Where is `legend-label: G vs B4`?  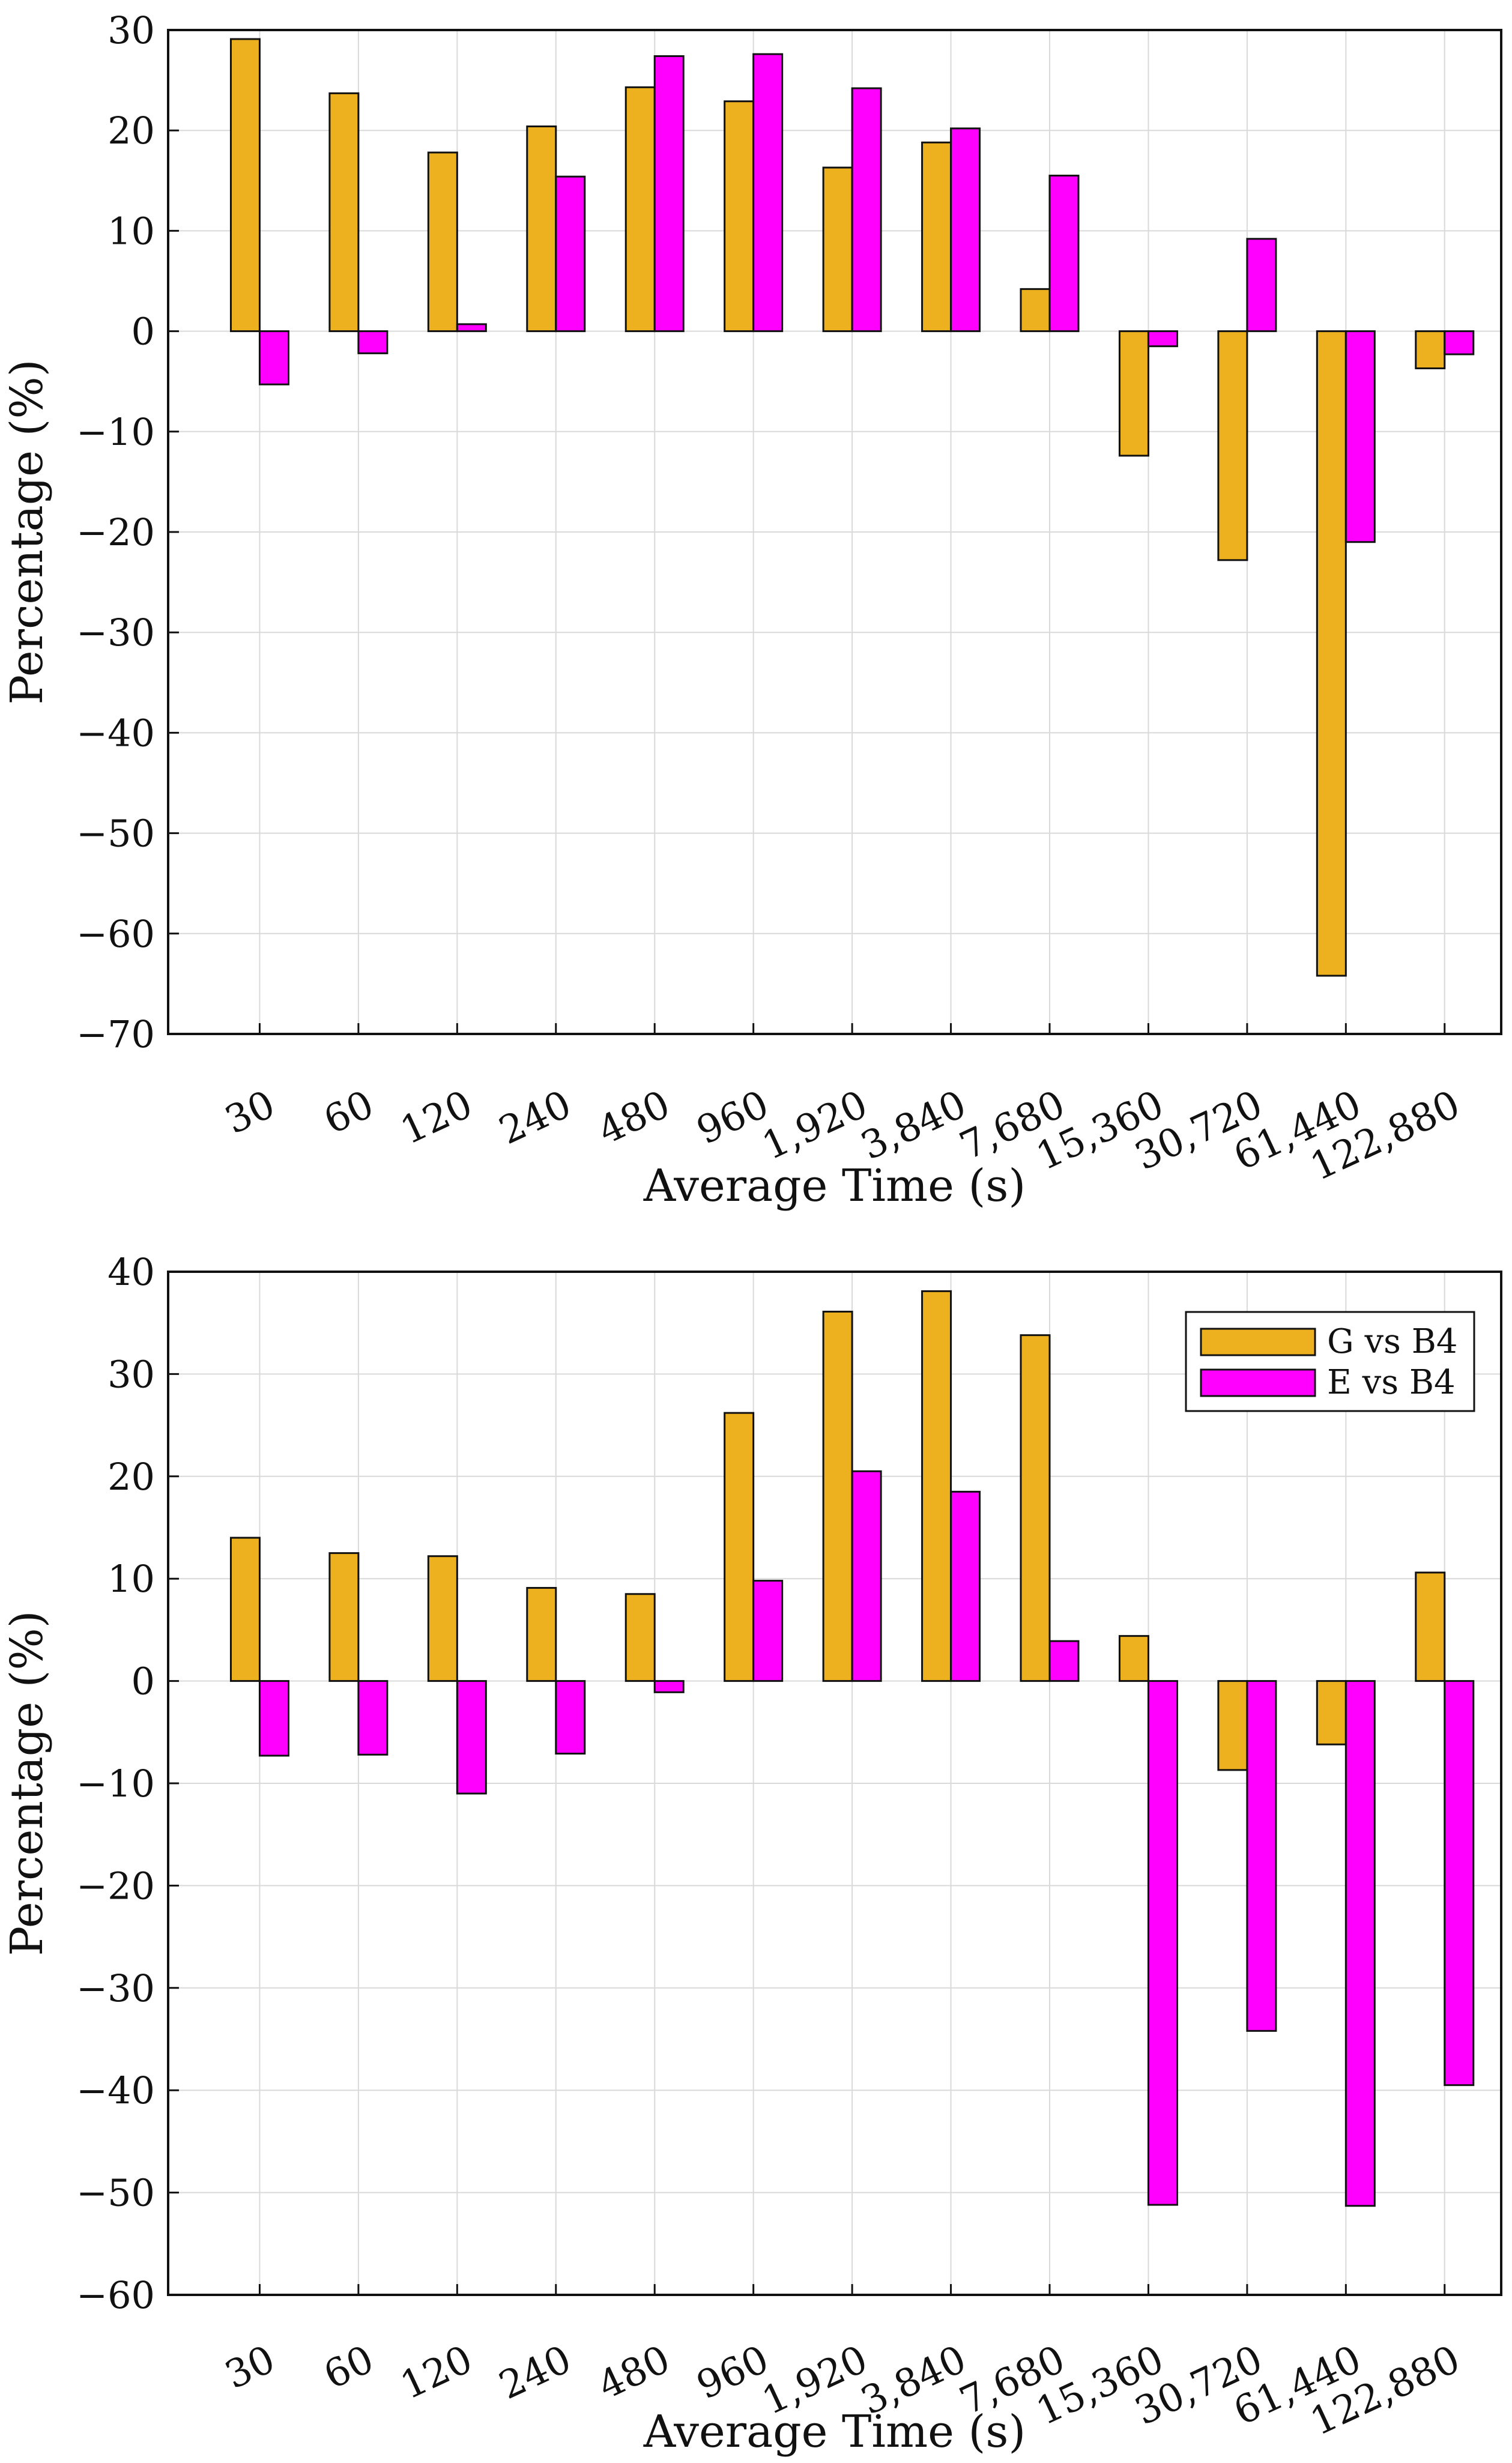 legend-label: G vs B4 is located at coordinates (1393, 1341).